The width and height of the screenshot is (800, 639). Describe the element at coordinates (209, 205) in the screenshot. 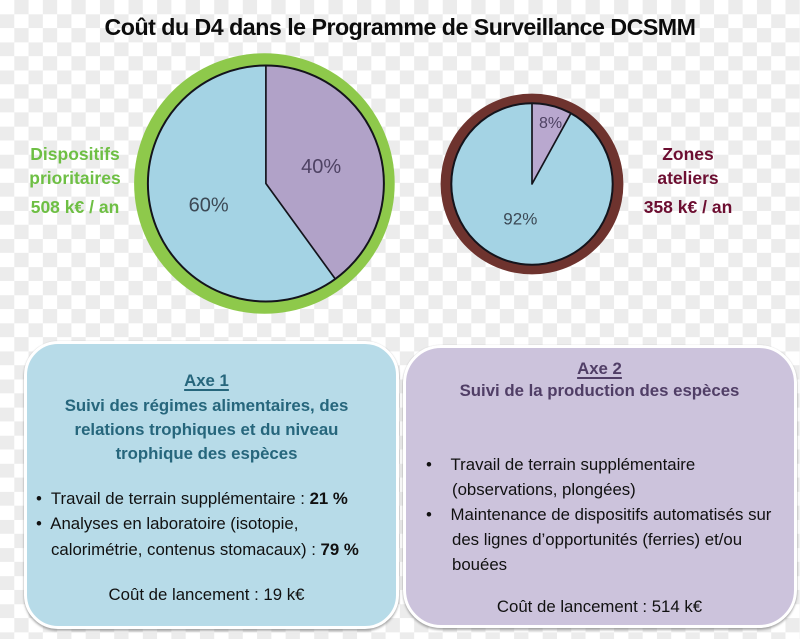

I see `svg-text: 60%` at that location.